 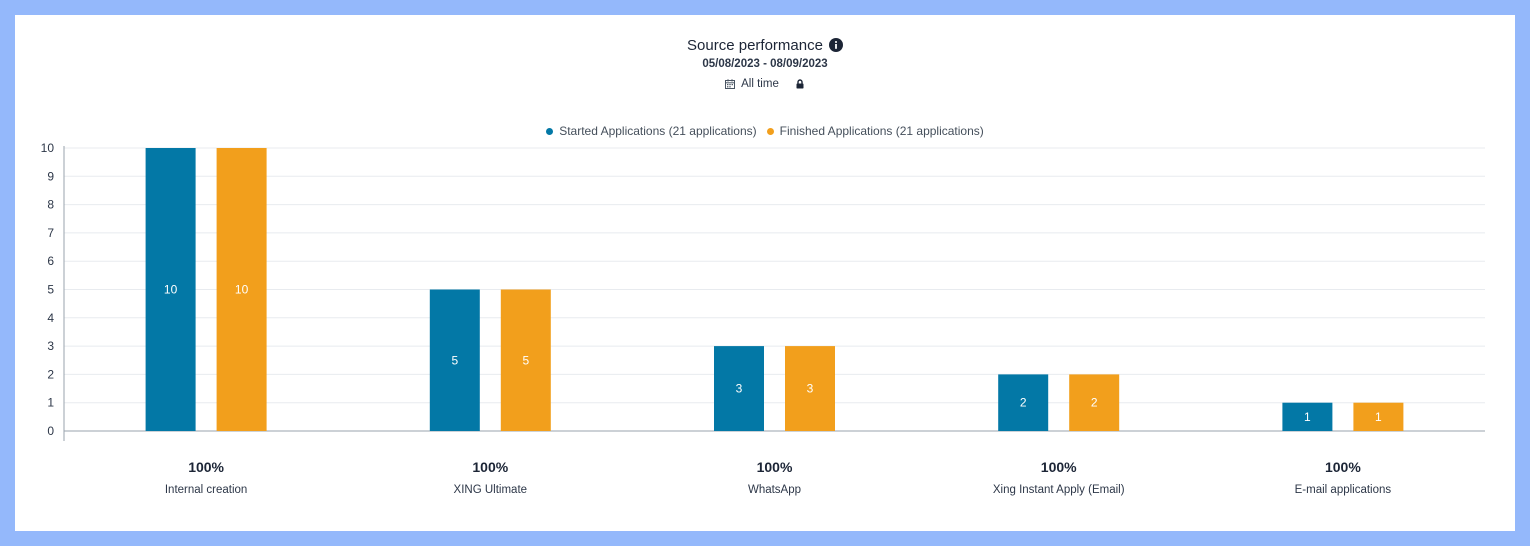 I want to click on x-tick-label: Xing Instant Apply (Email), so click(x=1059, y=490).